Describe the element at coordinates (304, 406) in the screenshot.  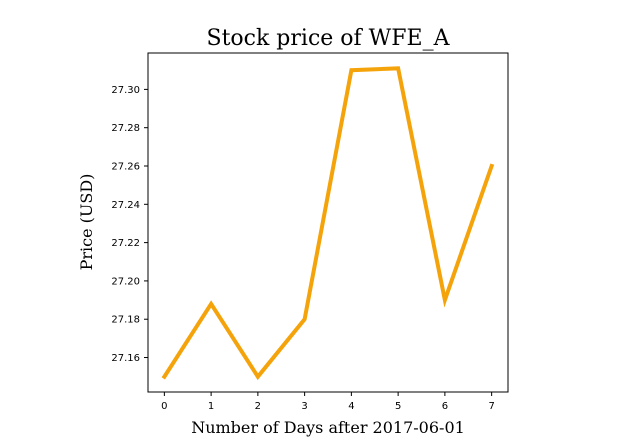
I see `x-tick-label: 3` at that location.